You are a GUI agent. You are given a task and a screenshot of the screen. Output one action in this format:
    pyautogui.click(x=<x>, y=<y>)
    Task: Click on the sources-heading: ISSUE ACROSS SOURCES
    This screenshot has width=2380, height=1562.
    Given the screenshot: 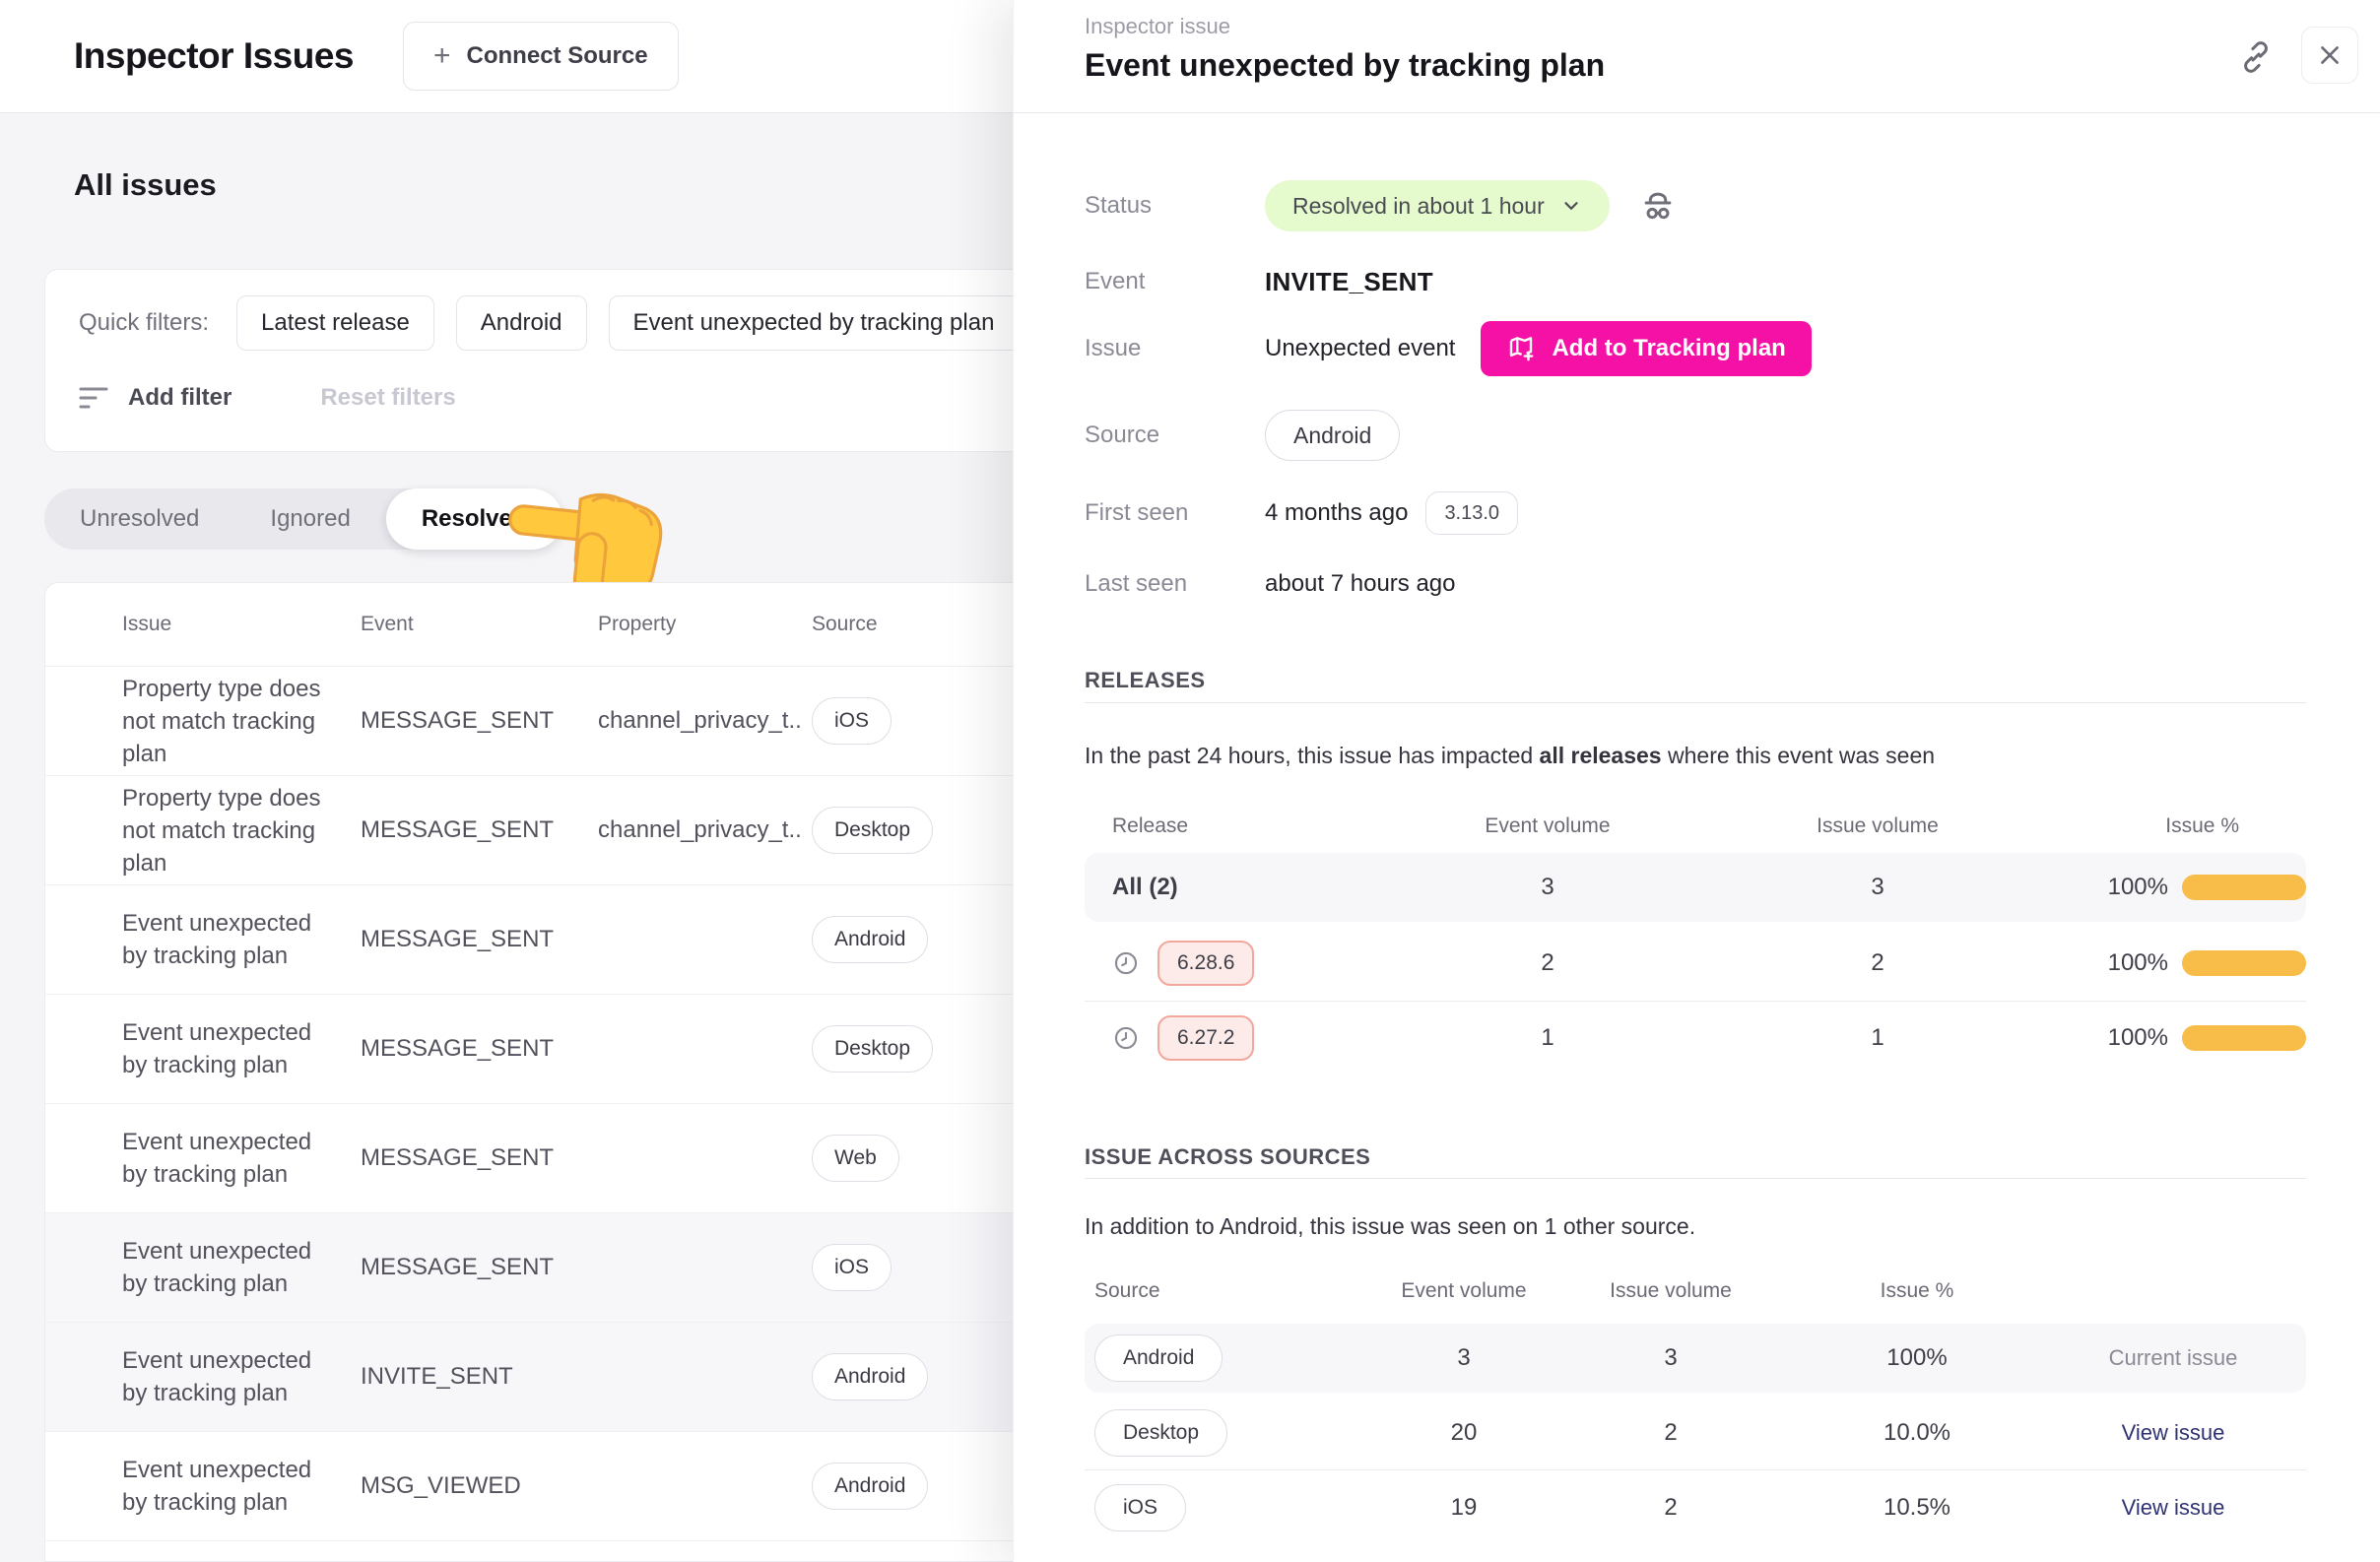 What is the action you would take?
    pyautogui.click(x=1228, y=1156)
    